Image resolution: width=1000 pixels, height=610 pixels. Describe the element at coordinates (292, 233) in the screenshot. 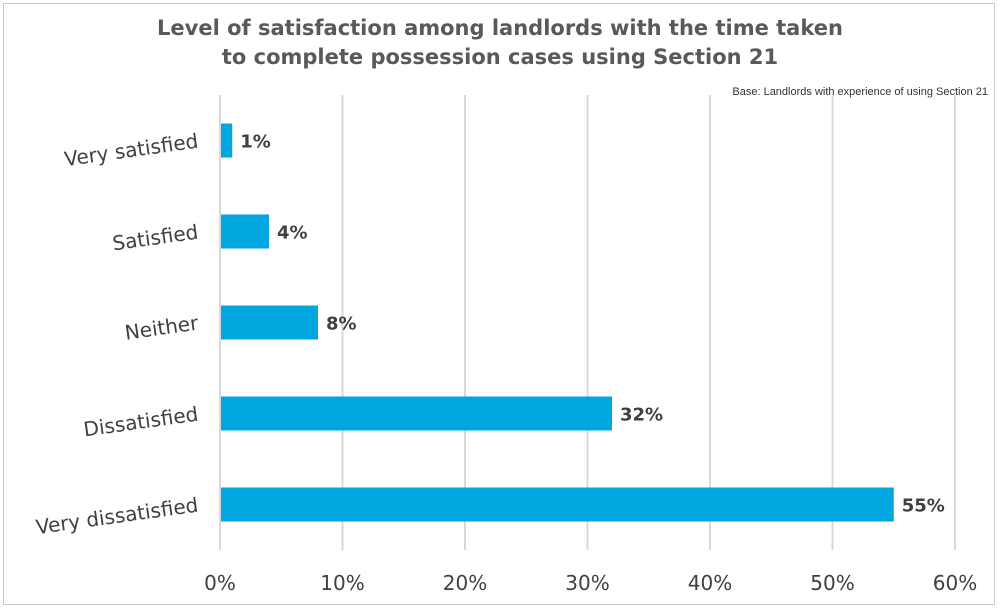

I see `data-label: 4%` at that location.